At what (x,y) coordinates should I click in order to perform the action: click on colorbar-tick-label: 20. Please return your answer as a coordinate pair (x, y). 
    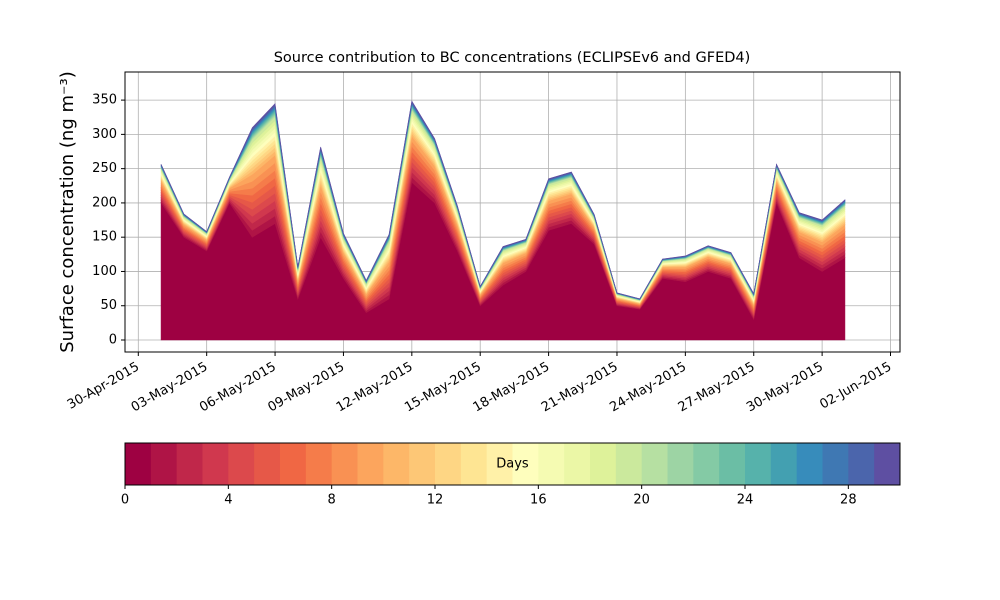
    Looking at the image, I should click on (641, 500).